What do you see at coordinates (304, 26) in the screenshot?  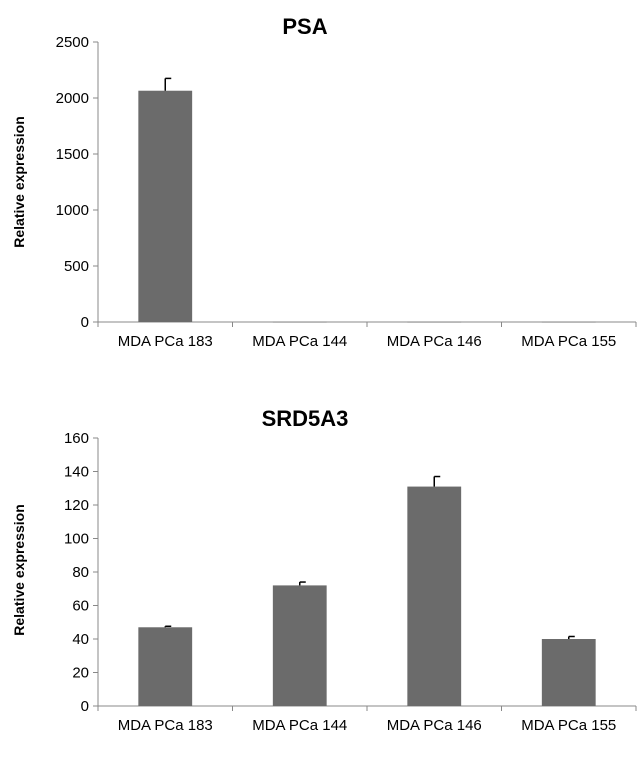 I see `chart-title: PSA` at bounding box center [304, 26].